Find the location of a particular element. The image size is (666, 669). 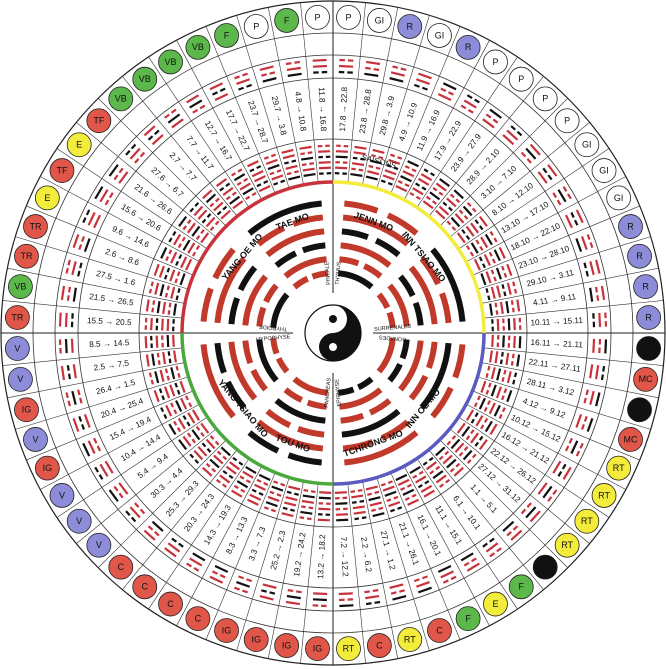

yin-yang-icon is located at coordinates (333, 333).